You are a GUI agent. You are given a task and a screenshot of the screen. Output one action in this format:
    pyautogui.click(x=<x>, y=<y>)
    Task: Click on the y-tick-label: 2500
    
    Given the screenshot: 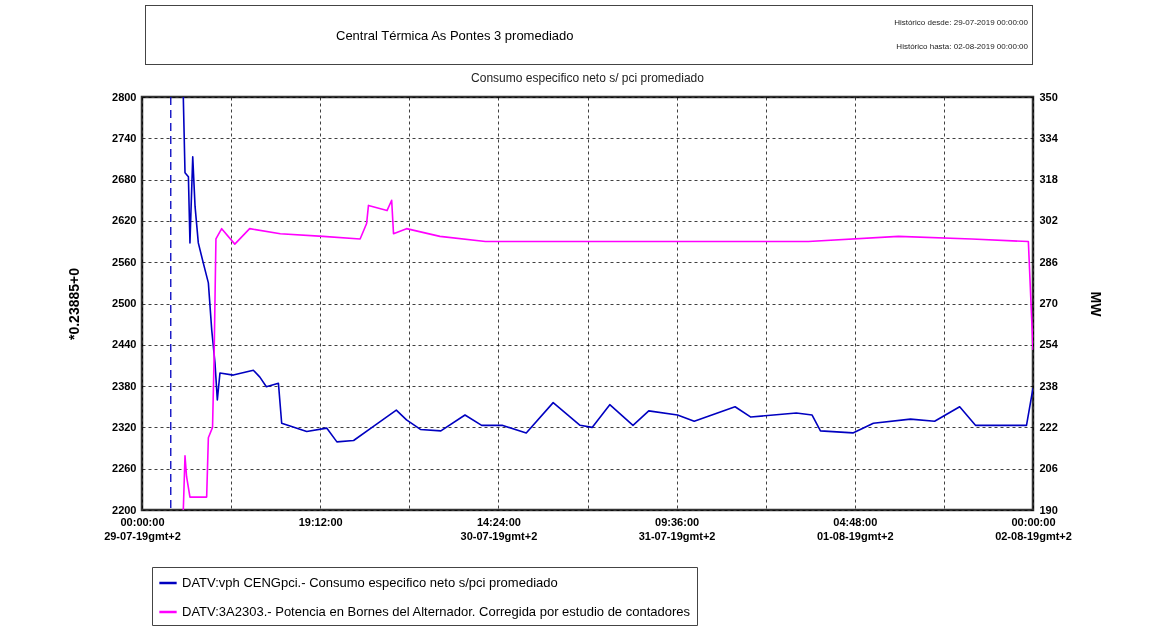 What is the action you would take?
    pyautogui.click(x=124, y=303)
    